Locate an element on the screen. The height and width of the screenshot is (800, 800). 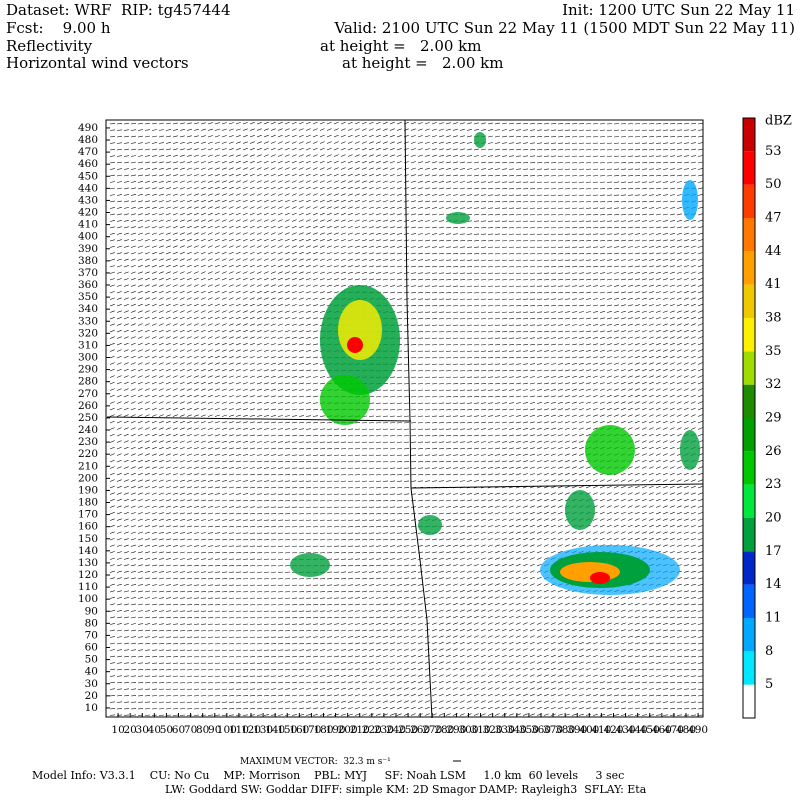
y-tick-label: 130 is located at coordinates (88, 563).